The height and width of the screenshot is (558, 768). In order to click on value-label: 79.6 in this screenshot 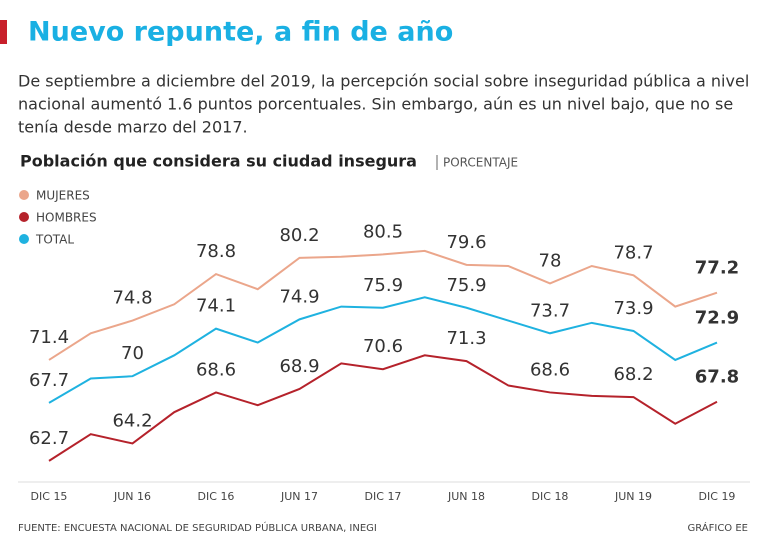, I will do `click(466, 242)`.